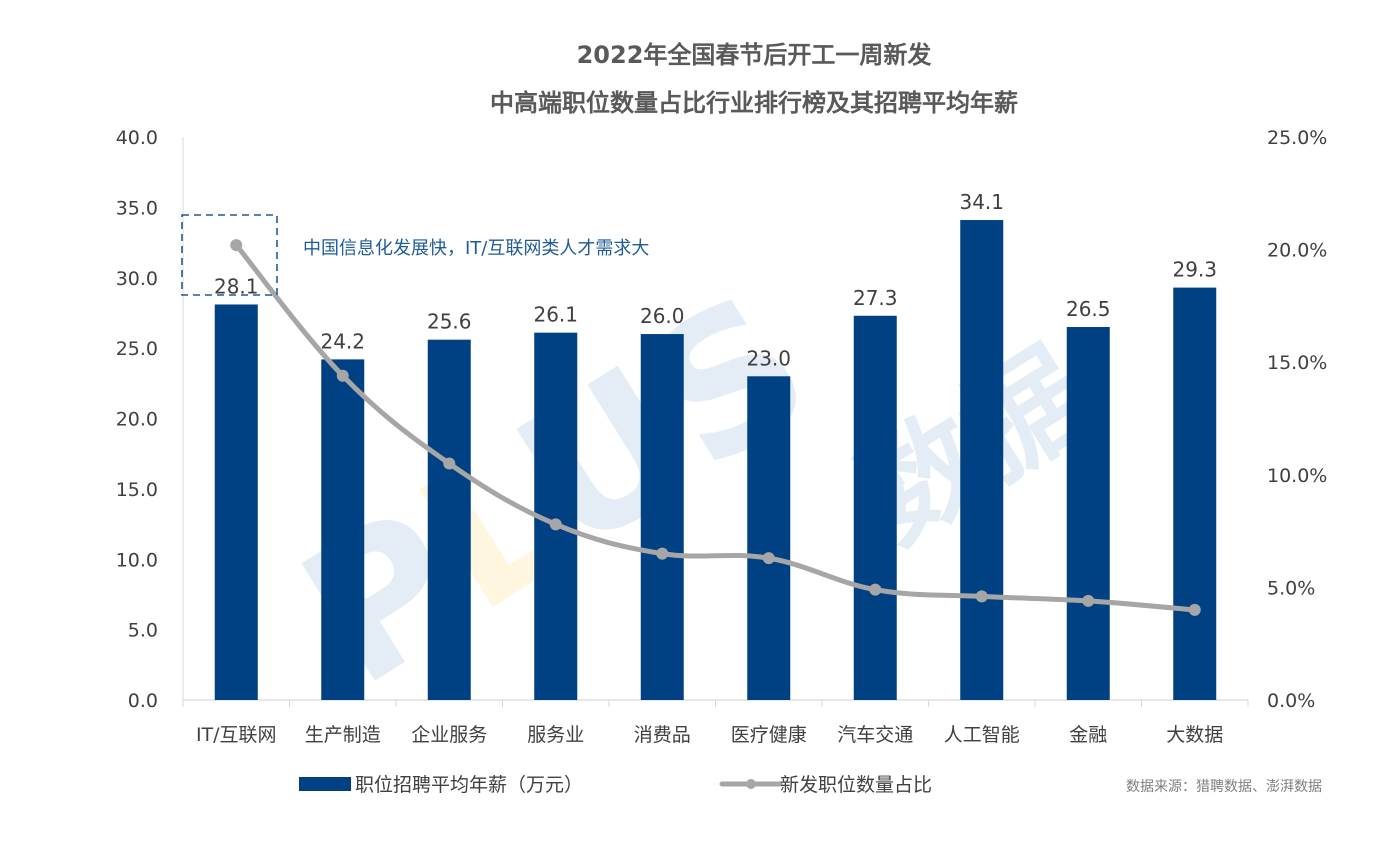 The height and width of the screenshot is (858, 1399). What do you see at coordinates (236, 735) in the screenshot?
I see `category-label: IT/互联网` at bounding box center [236, 735].